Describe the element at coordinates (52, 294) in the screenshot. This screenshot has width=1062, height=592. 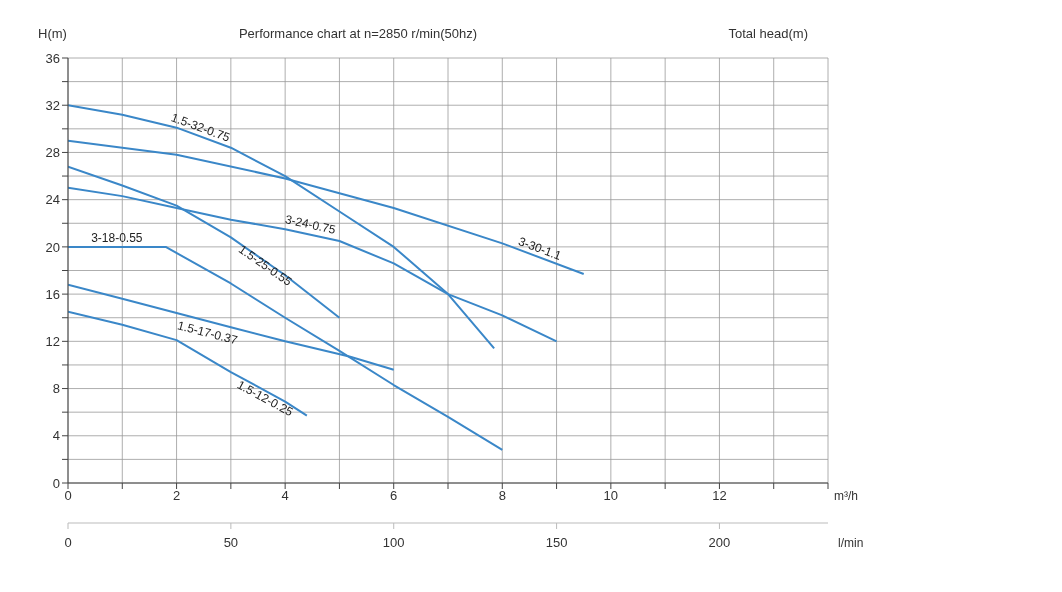
I see `y-tick-label: 16` at that location.